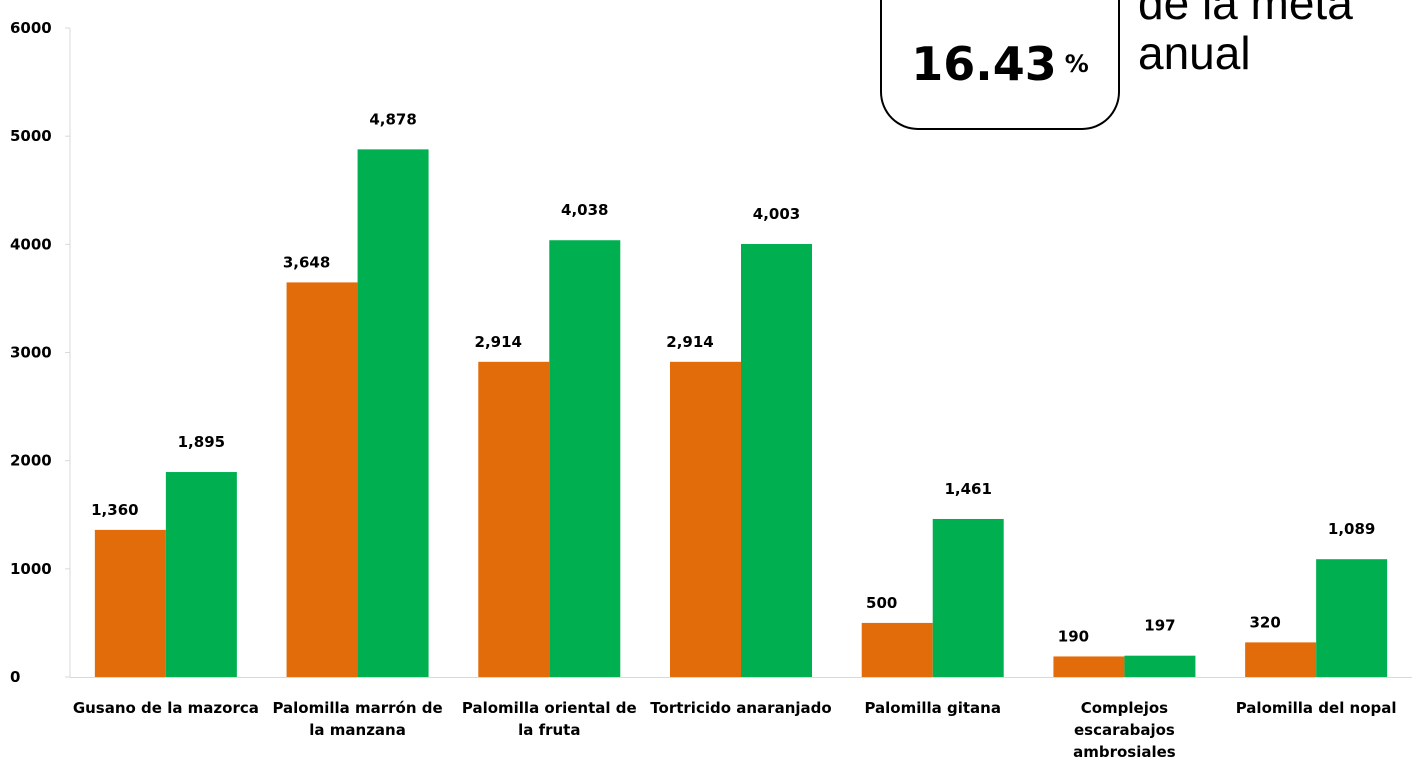  I want to click on data-label: 4,038, so click(584, 210).